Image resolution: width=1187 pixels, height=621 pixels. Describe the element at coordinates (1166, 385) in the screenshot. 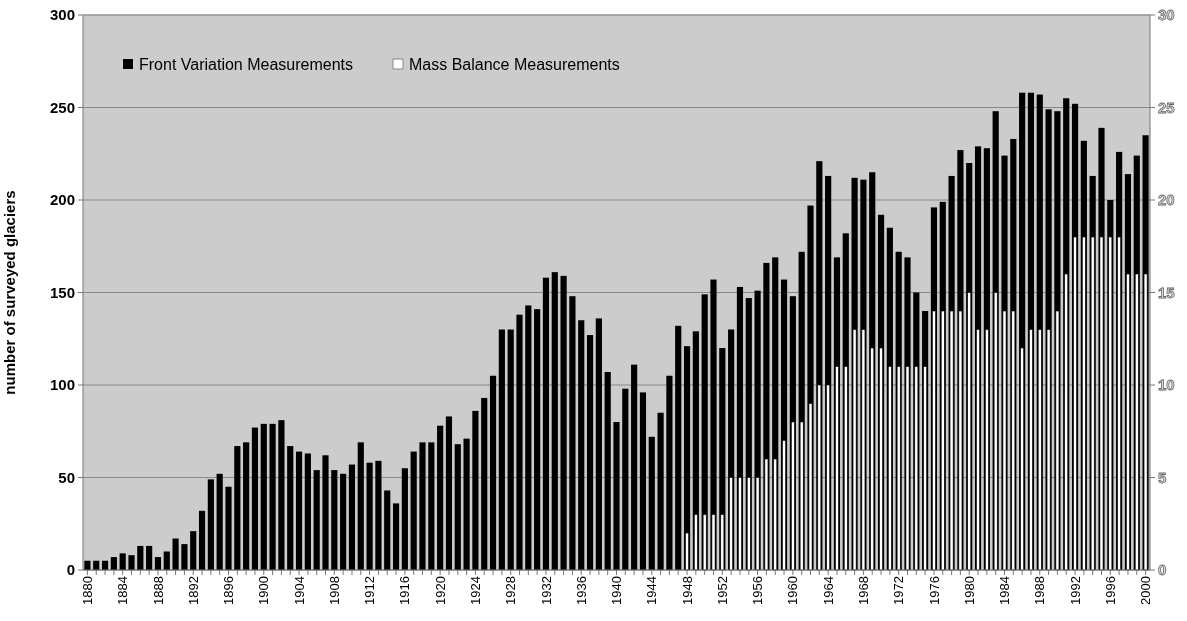

I see `y2-tick-label: 10` at that location.